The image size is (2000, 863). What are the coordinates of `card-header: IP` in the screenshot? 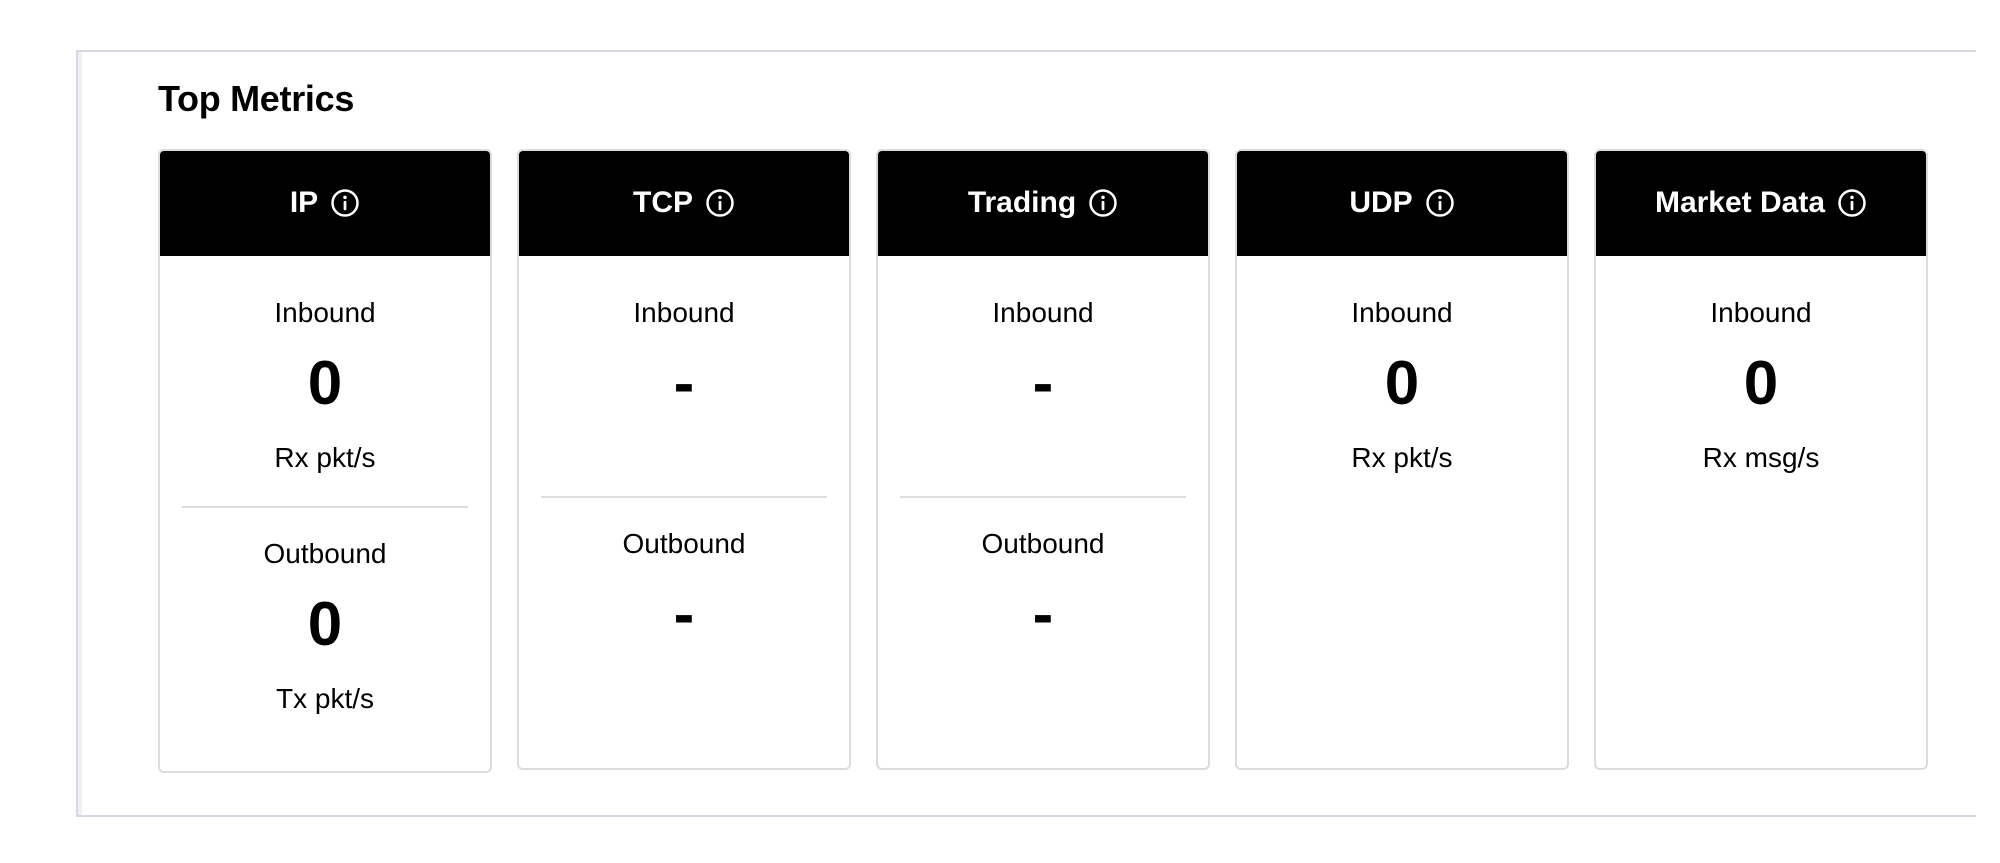 It's located at (325, 203).